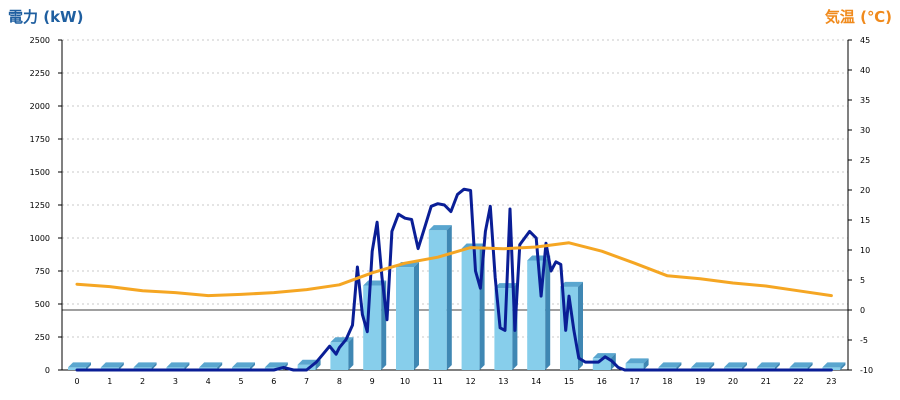 This screenshot has width=900, height=400. Describe the element at coordinates (240, 381) in the screenshot. I see `x-tick-label: 5` at that location.